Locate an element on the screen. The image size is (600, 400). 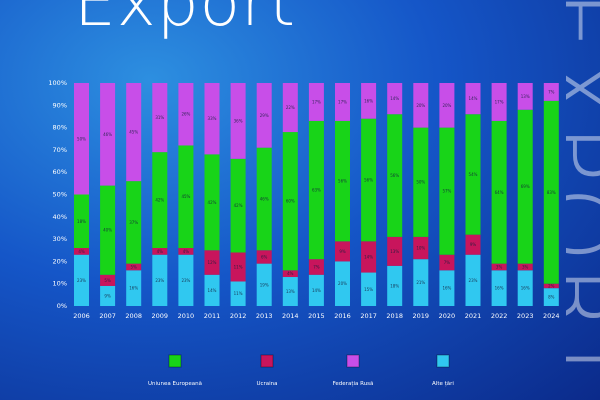
data-label: 2% is located at coordinates (551, 285).